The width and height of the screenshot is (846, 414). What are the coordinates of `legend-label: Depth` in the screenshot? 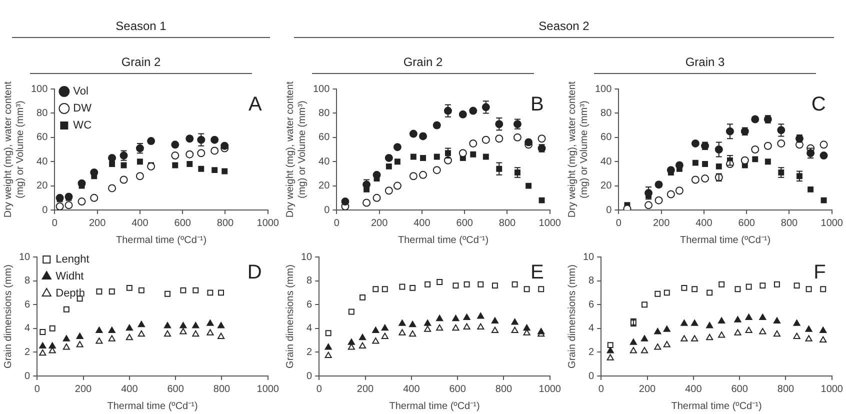 It's located at (70, 294).